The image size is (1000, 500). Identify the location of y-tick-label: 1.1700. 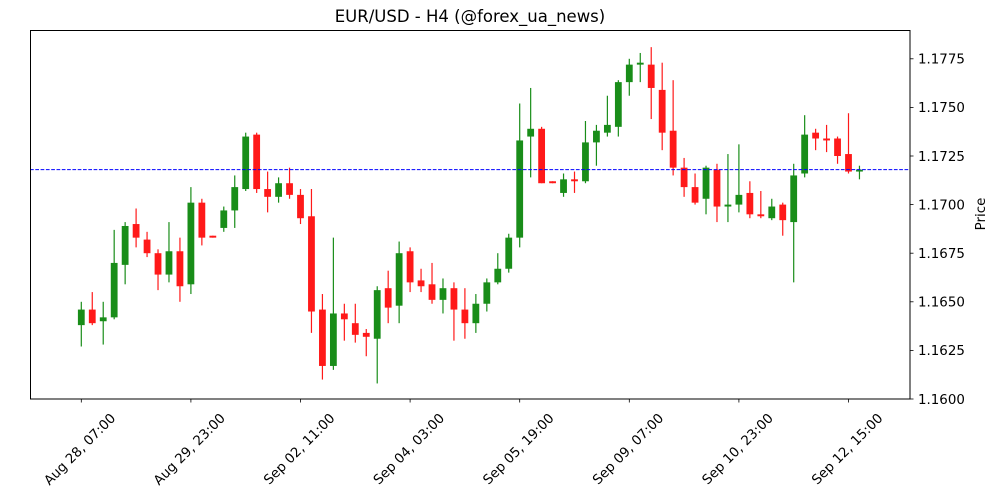
(941, 205).